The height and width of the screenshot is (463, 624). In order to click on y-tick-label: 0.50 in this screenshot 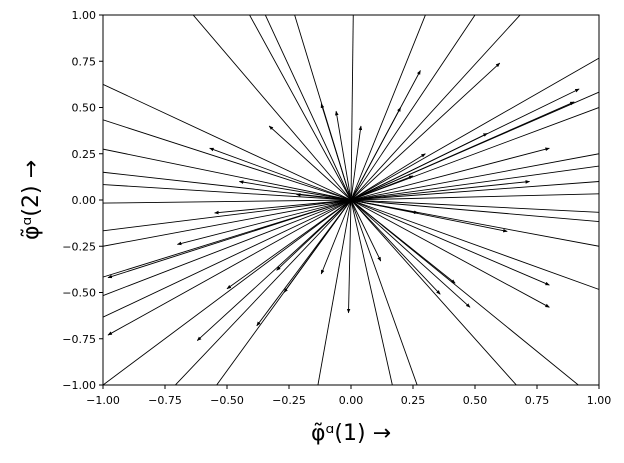, I will do `click(84, 108)`.